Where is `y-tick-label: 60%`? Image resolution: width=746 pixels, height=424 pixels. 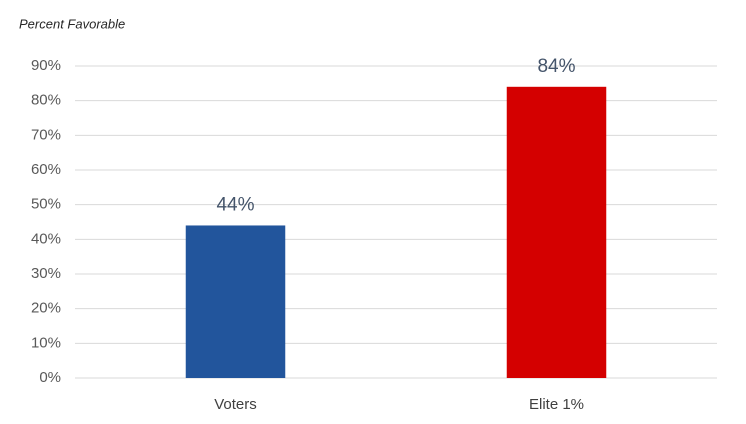 y-tick-label: 60% is located at coordinates (46, 169).